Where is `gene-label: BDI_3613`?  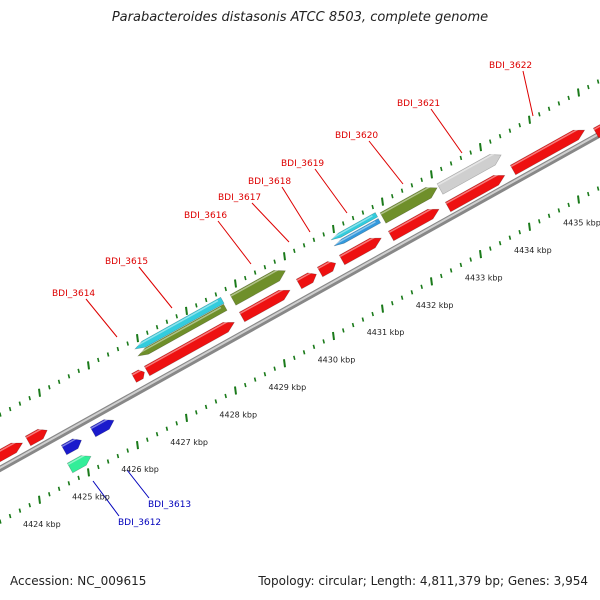
gene-label: BDI_3613 is located at coordinates (169, 505).